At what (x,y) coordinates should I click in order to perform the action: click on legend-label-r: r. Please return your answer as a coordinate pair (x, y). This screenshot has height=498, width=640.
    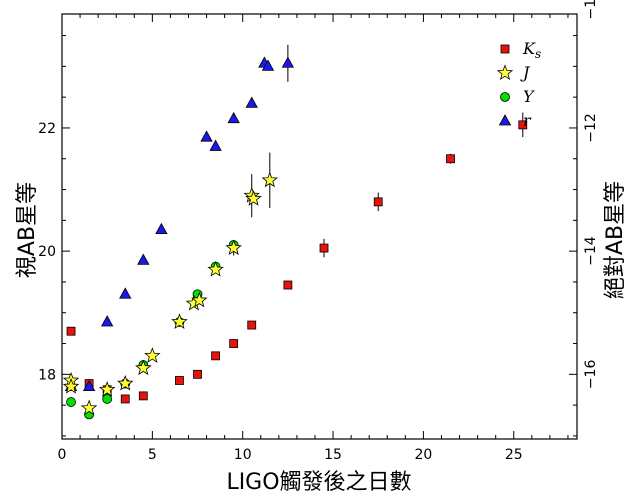
    Looking at the image, I should click on (527, 120).